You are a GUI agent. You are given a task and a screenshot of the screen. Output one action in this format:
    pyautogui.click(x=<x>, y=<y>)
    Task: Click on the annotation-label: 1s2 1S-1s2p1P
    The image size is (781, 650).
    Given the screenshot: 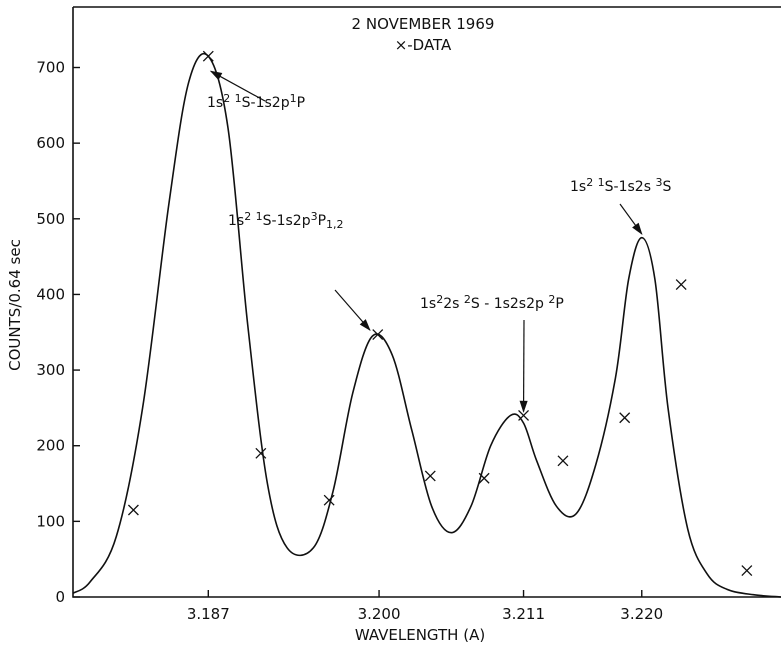 What is the action you would take?
    pyautogui.click(x=256, y=101)
    